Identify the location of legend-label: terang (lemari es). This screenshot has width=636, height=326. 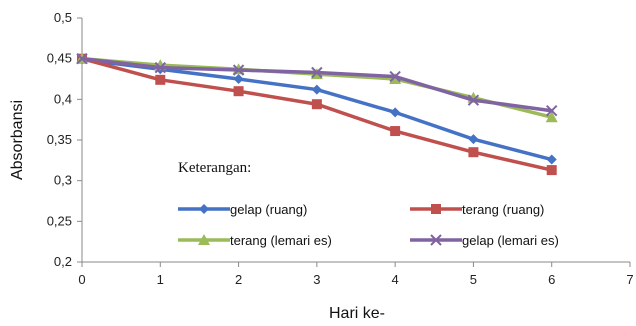
(281, 240).